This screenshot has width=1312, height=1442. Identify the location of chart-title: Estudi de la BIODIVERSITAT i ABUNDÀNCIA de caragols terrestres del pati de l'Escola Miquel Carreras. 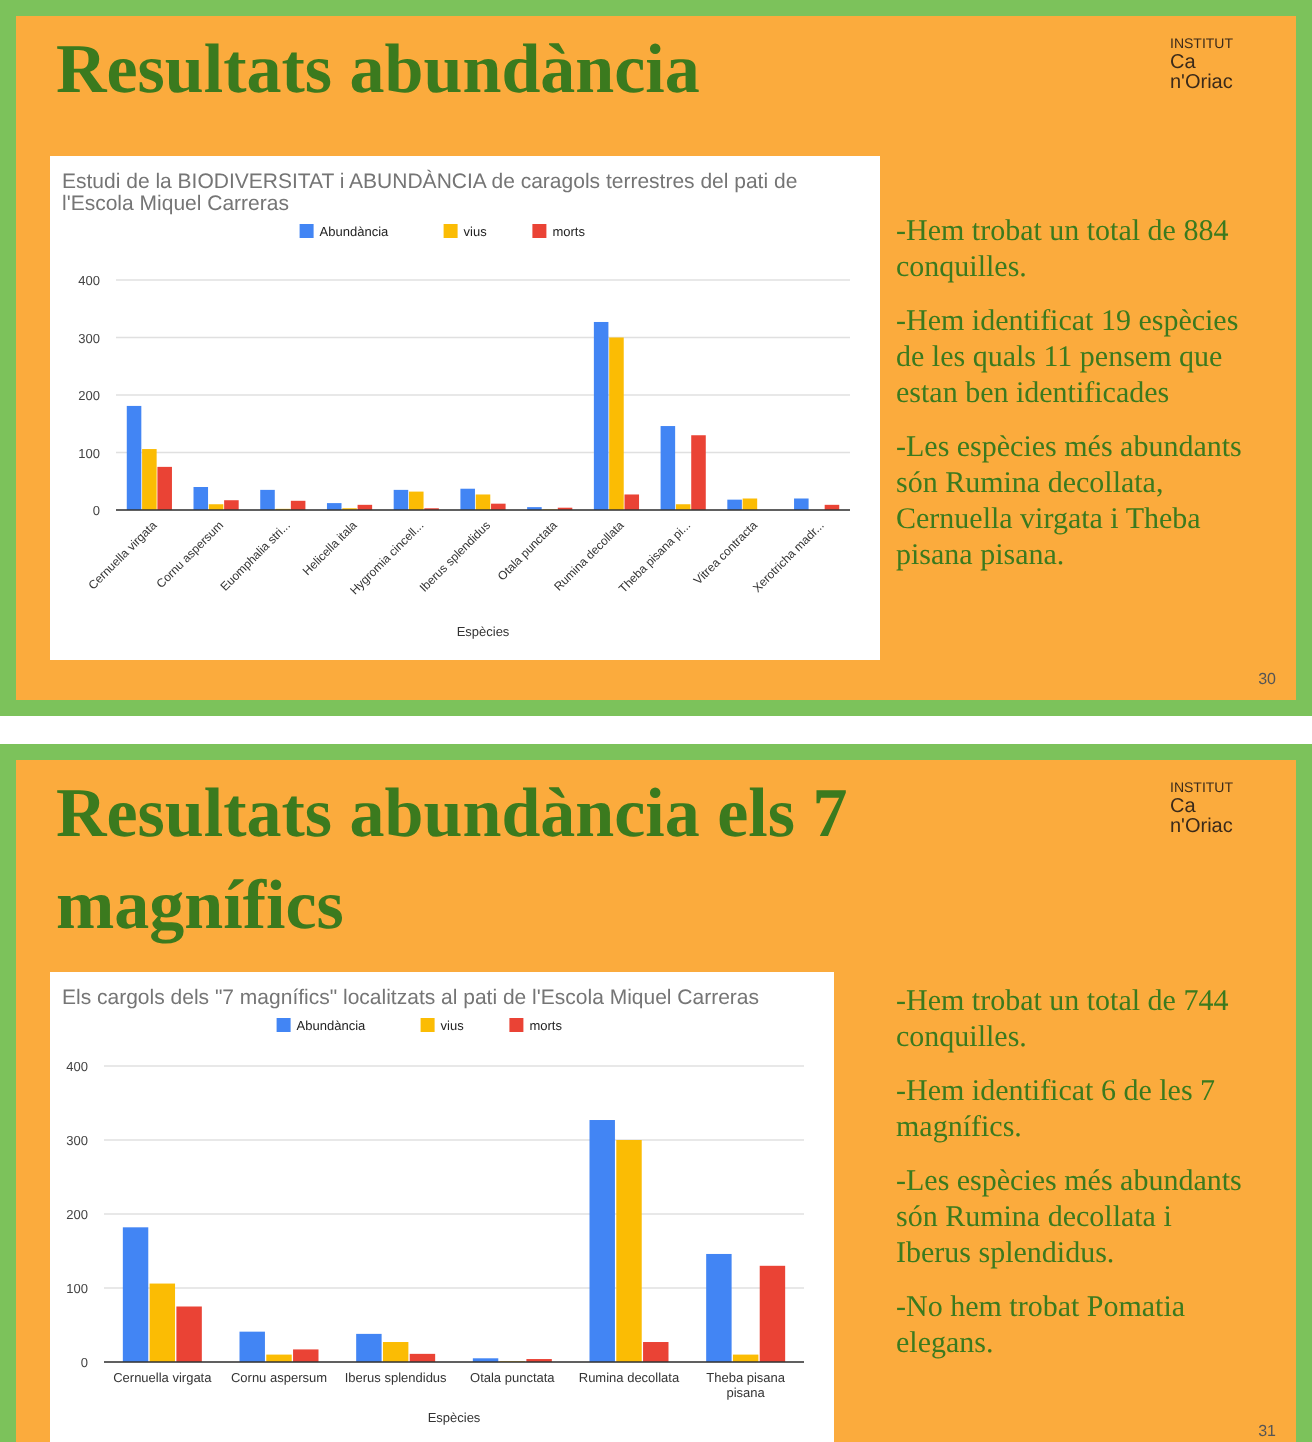
(430, 192).